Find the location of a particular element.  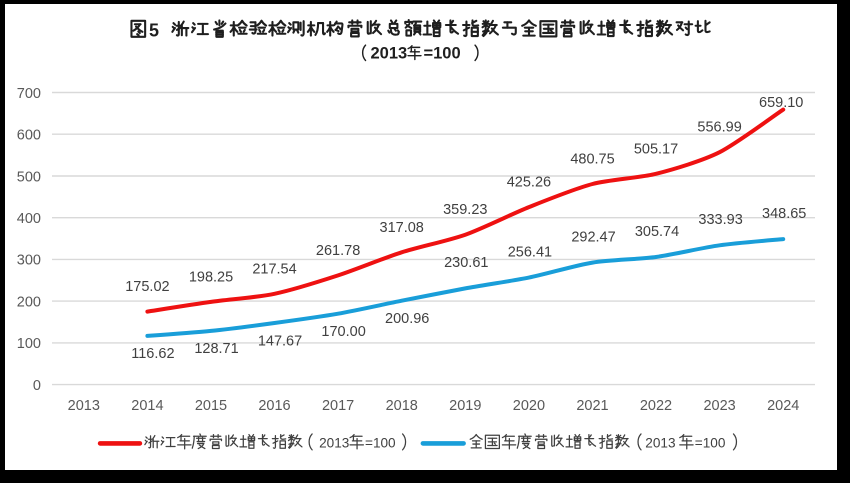

svg-text: 359.23 is located at coordinates (465, 210).